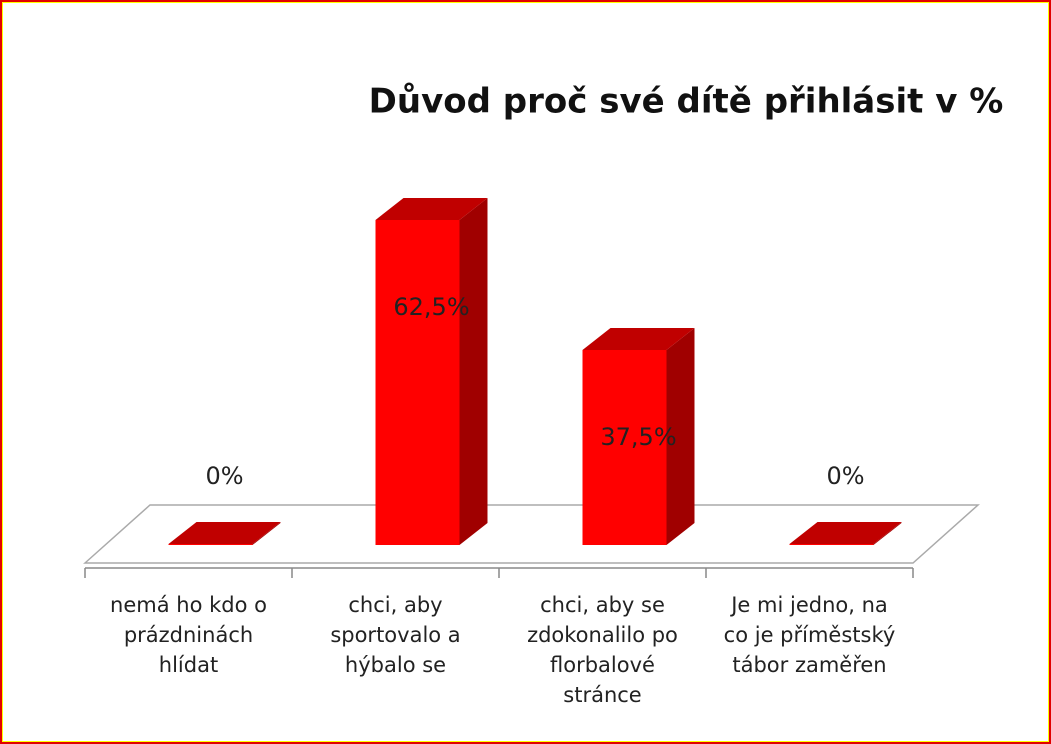 The width and height of the screenshot is (1051, 744). Describe the element at coordinates (188, 635) in the screenshot. I see `x-tick-label: nemá ho kdo o prázdninách hlídat` at that location.